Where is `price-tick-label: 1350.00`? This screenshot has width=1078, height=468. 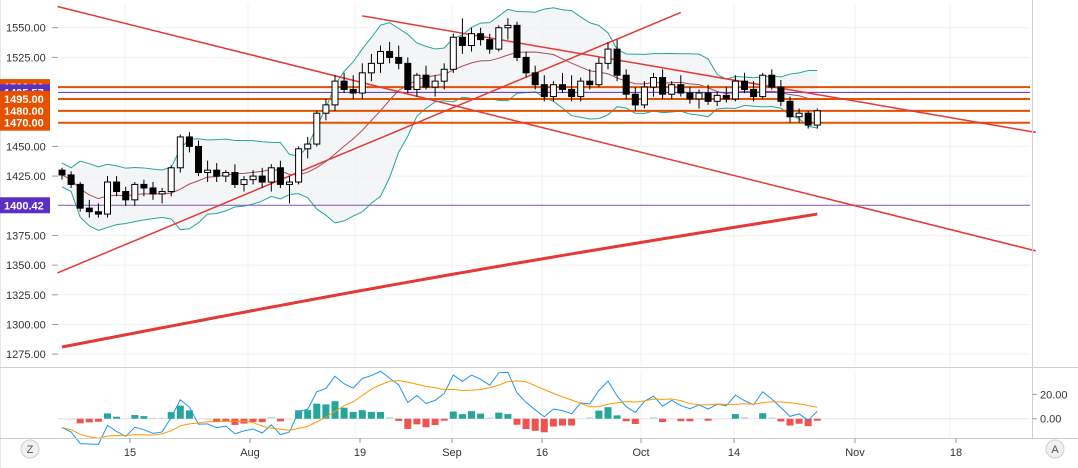
price-tick-label: 1350.00 is located at coordinates (26, 266).